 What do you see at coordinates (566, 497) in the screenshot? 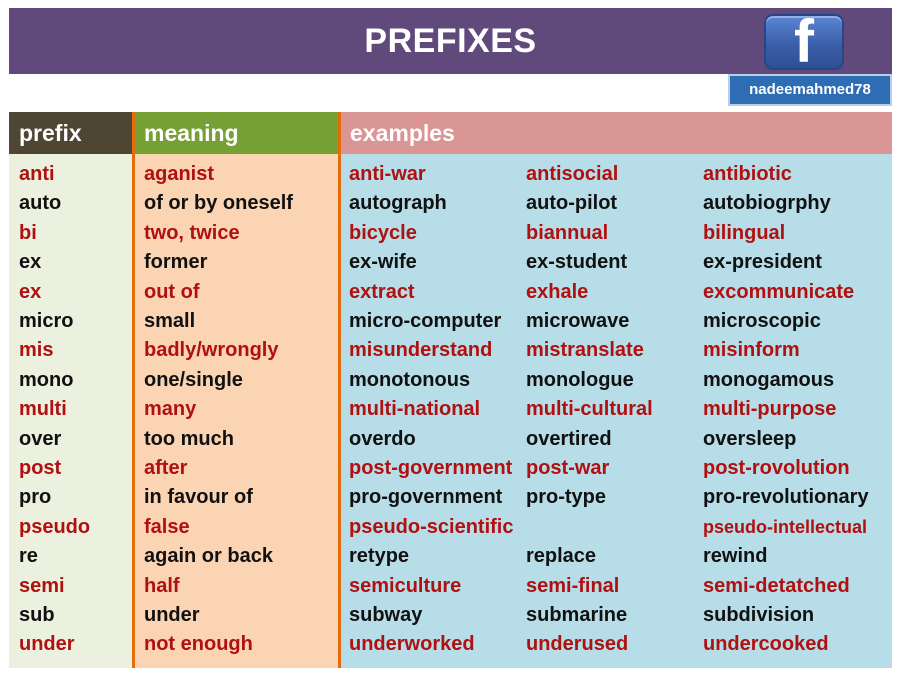
I see `example-cell: pro-type` at bounding box center [566, 497].